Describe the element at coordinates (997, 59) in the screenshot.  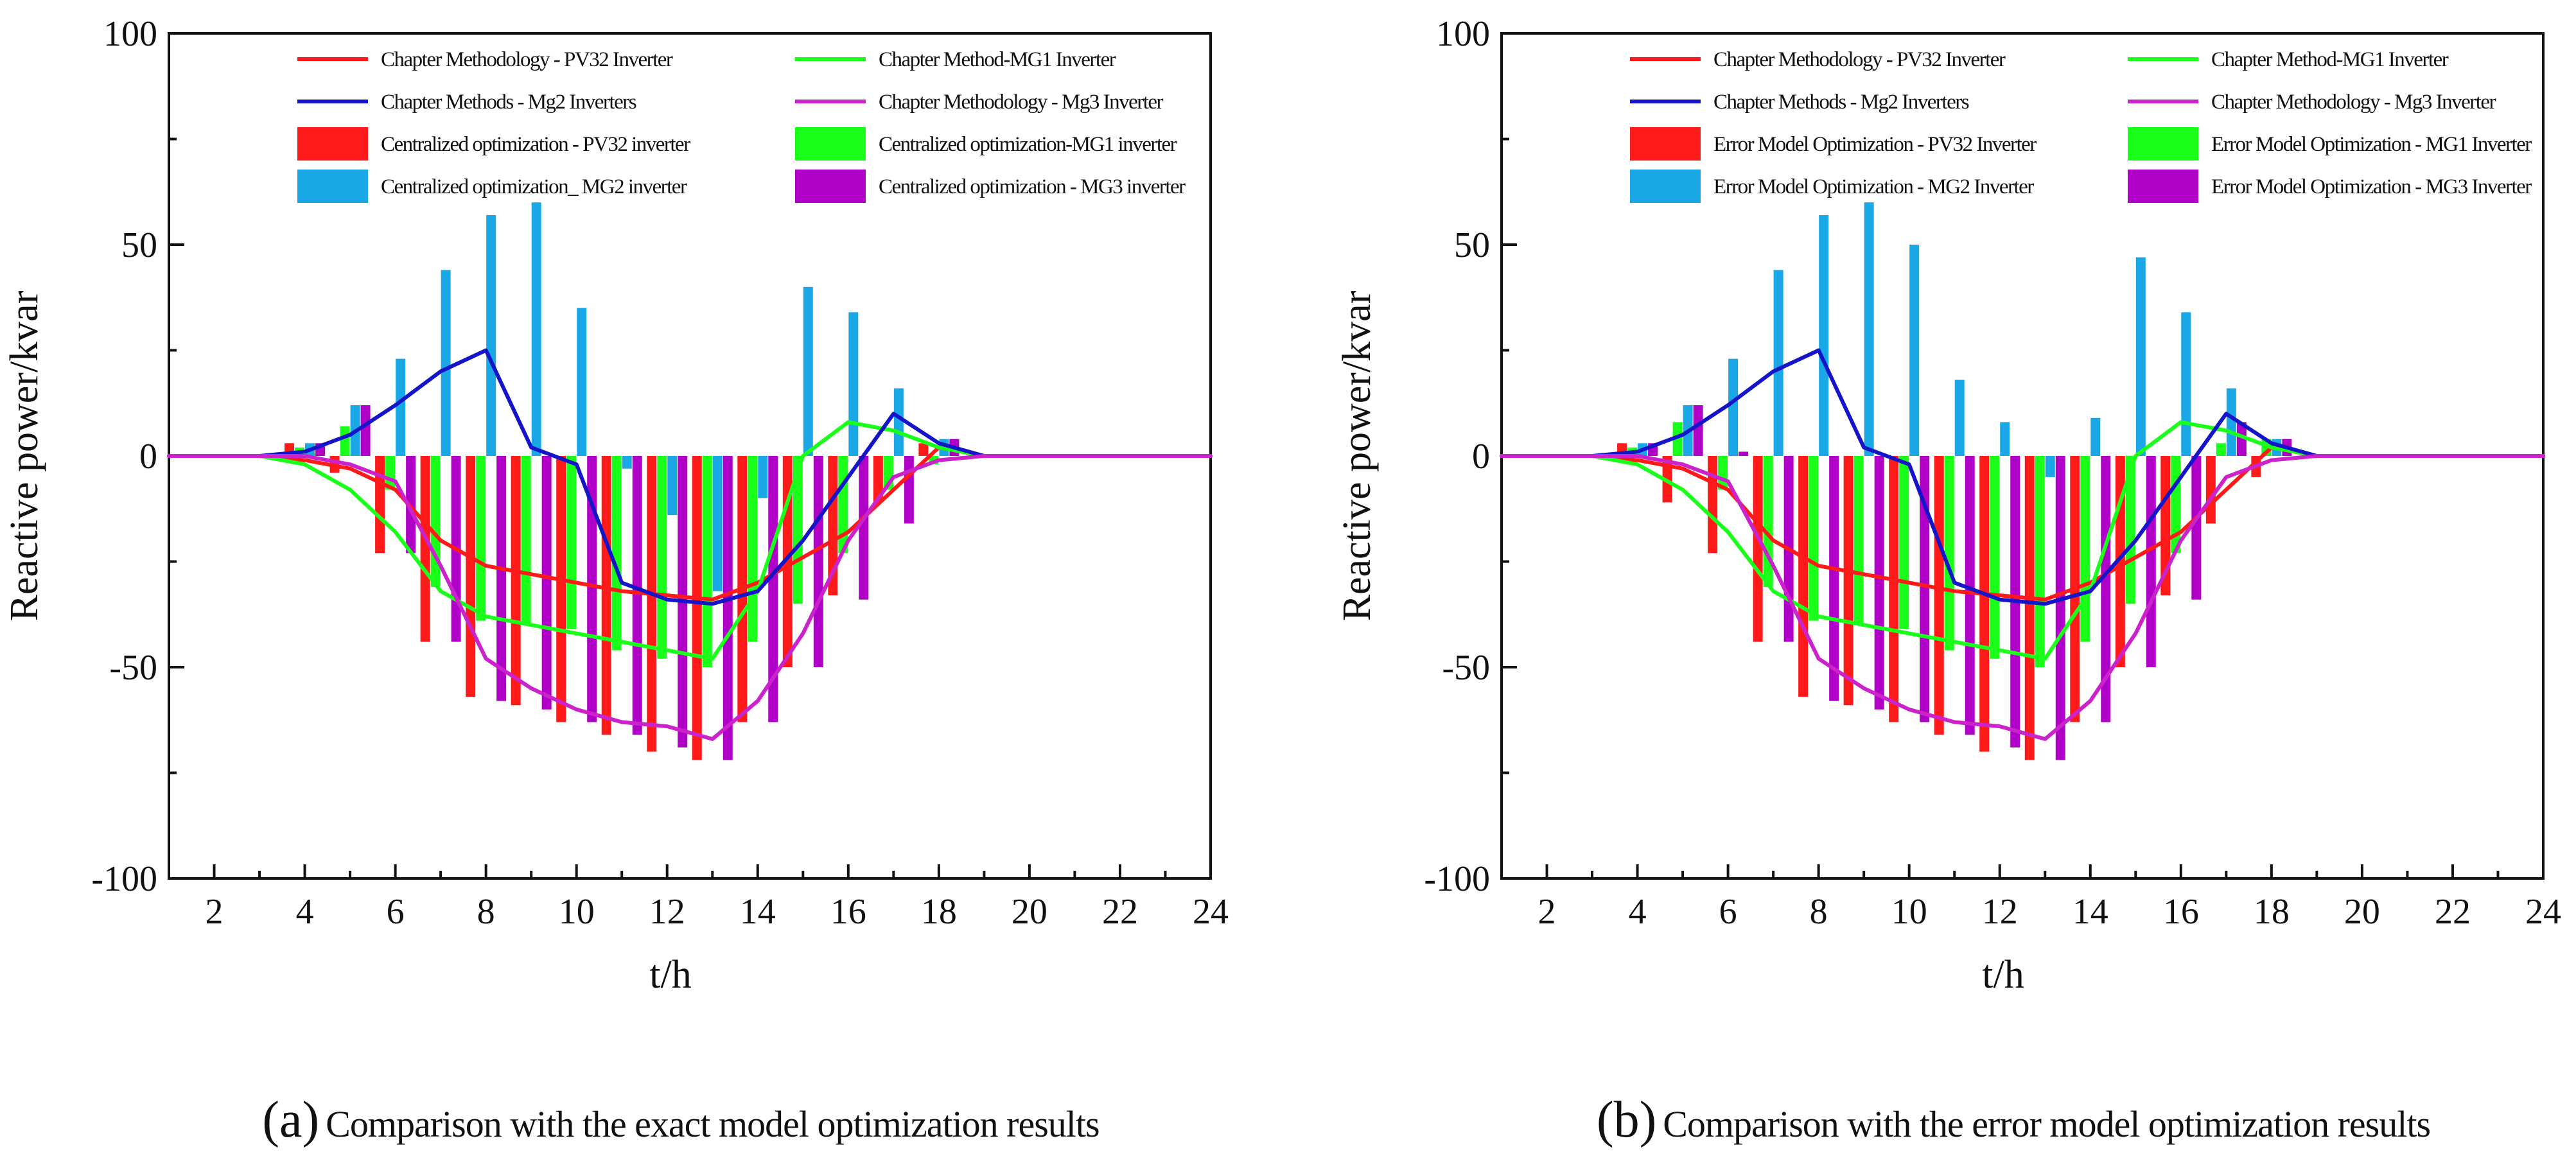
I see `panel-a-legend-label: Chapter Method-MG1 Inverter` at that location.